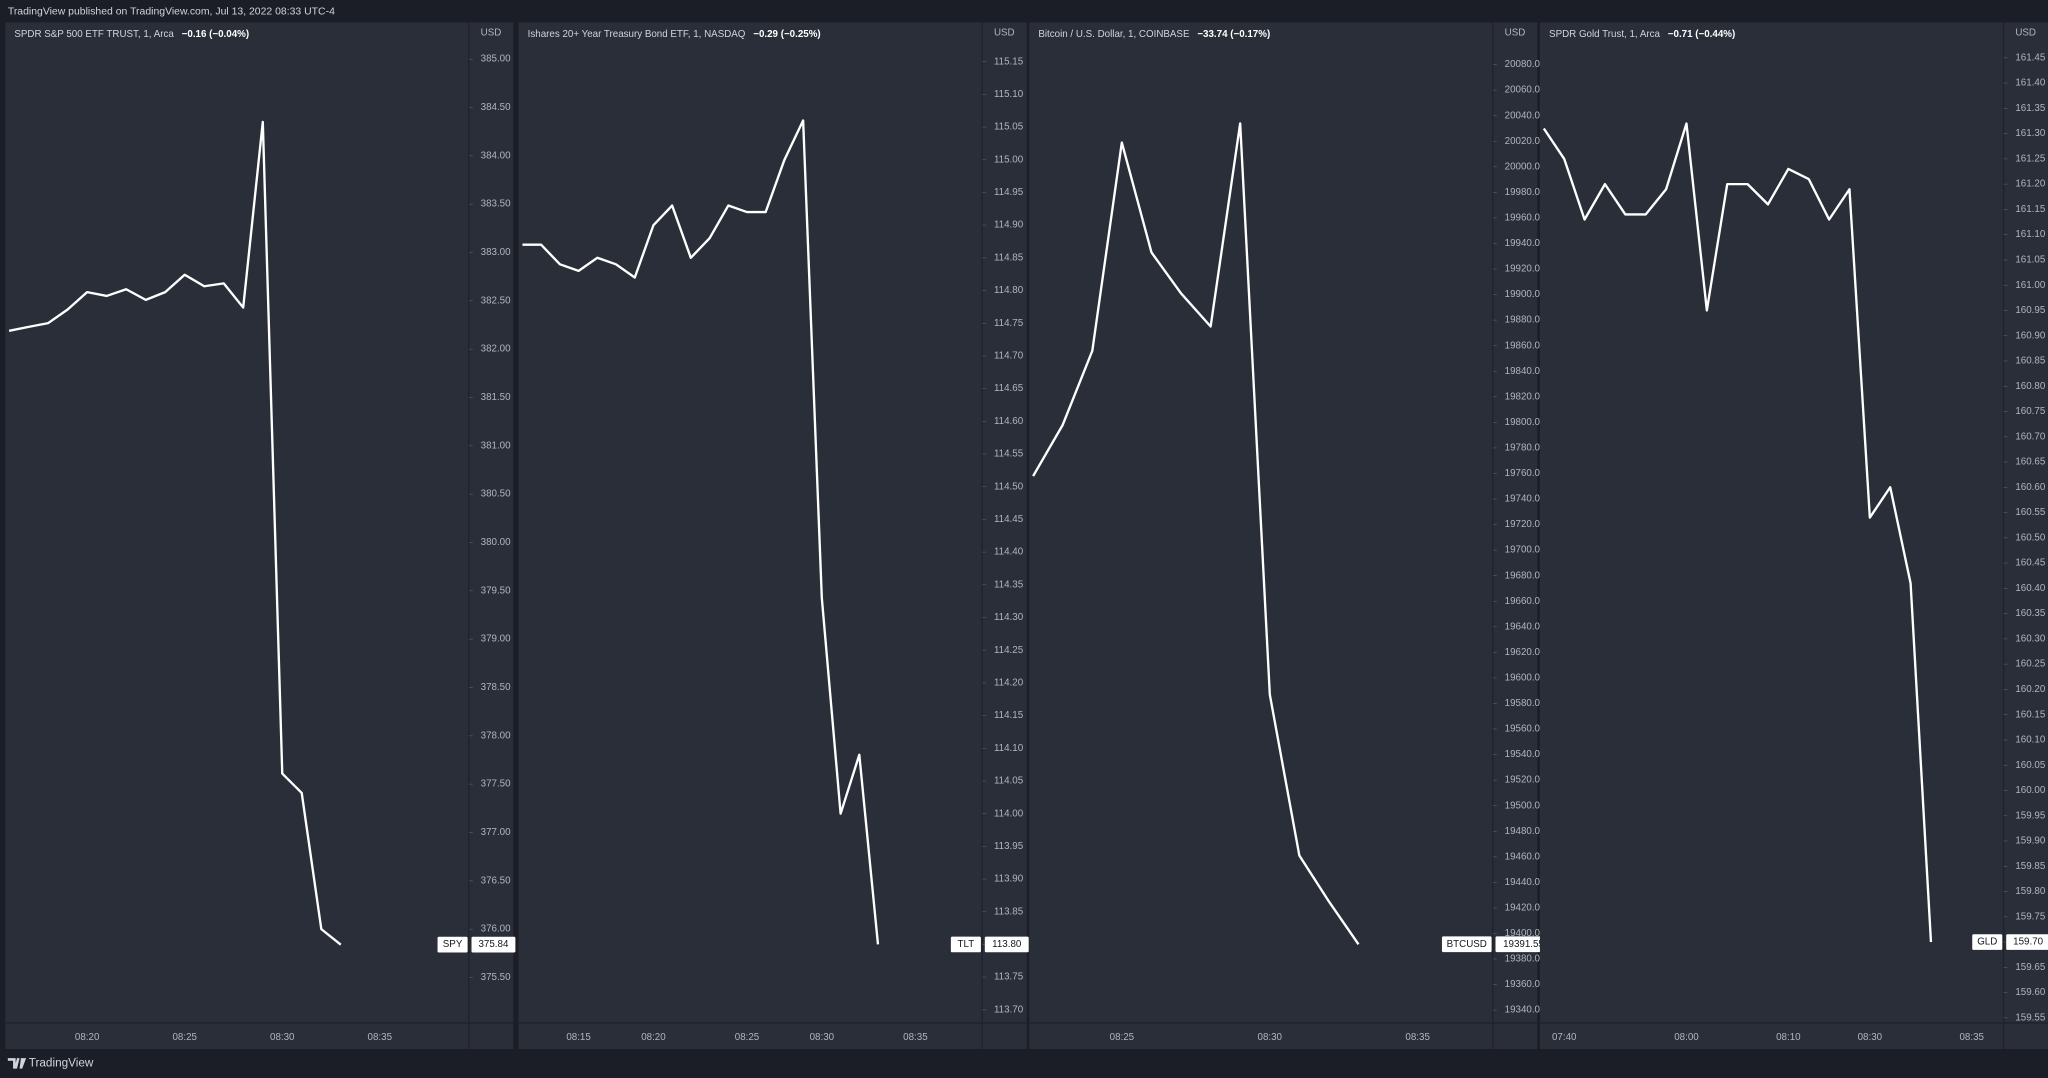 The height and width of the screenshot is (1078, 2048). What do you see at coordinates (2030, 689) in the screenshot?
I see `y-tick-label: 160.20` at bounding box center [2030, 689].